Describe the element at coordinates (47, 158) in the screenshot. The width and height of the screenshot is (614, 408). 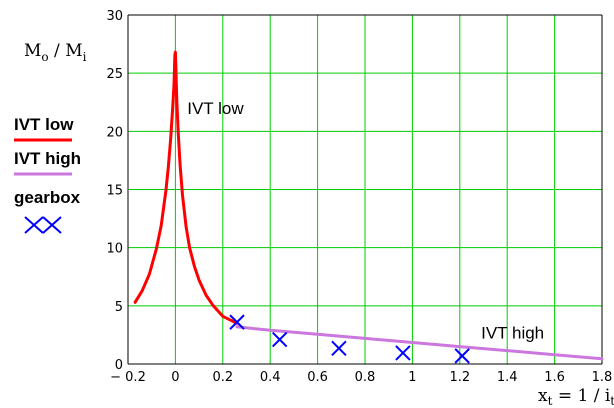
I see `legend-label-1: IVT high` at that location.